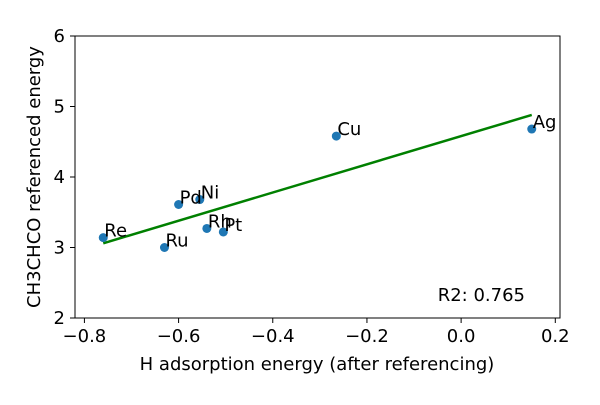 Image resolution: width=600 pixels, height=405 pixels. Describe the element at coordinates (179, 336) in the screenshot. I see `x-tick-label: −0.6` at that location.